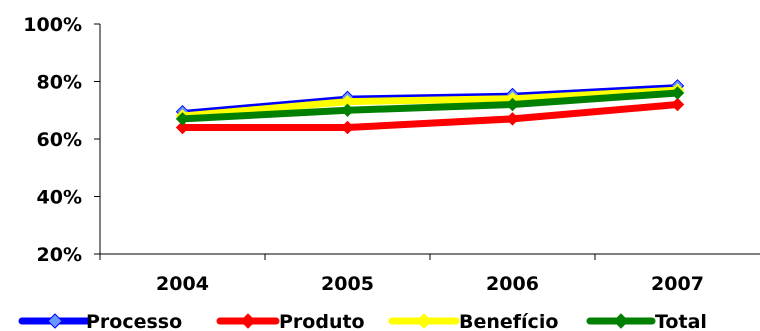 The height and width of the screenshot is (331, 760). I want to click on legend: Processo Produto Benefício Total, so click(362, 321).